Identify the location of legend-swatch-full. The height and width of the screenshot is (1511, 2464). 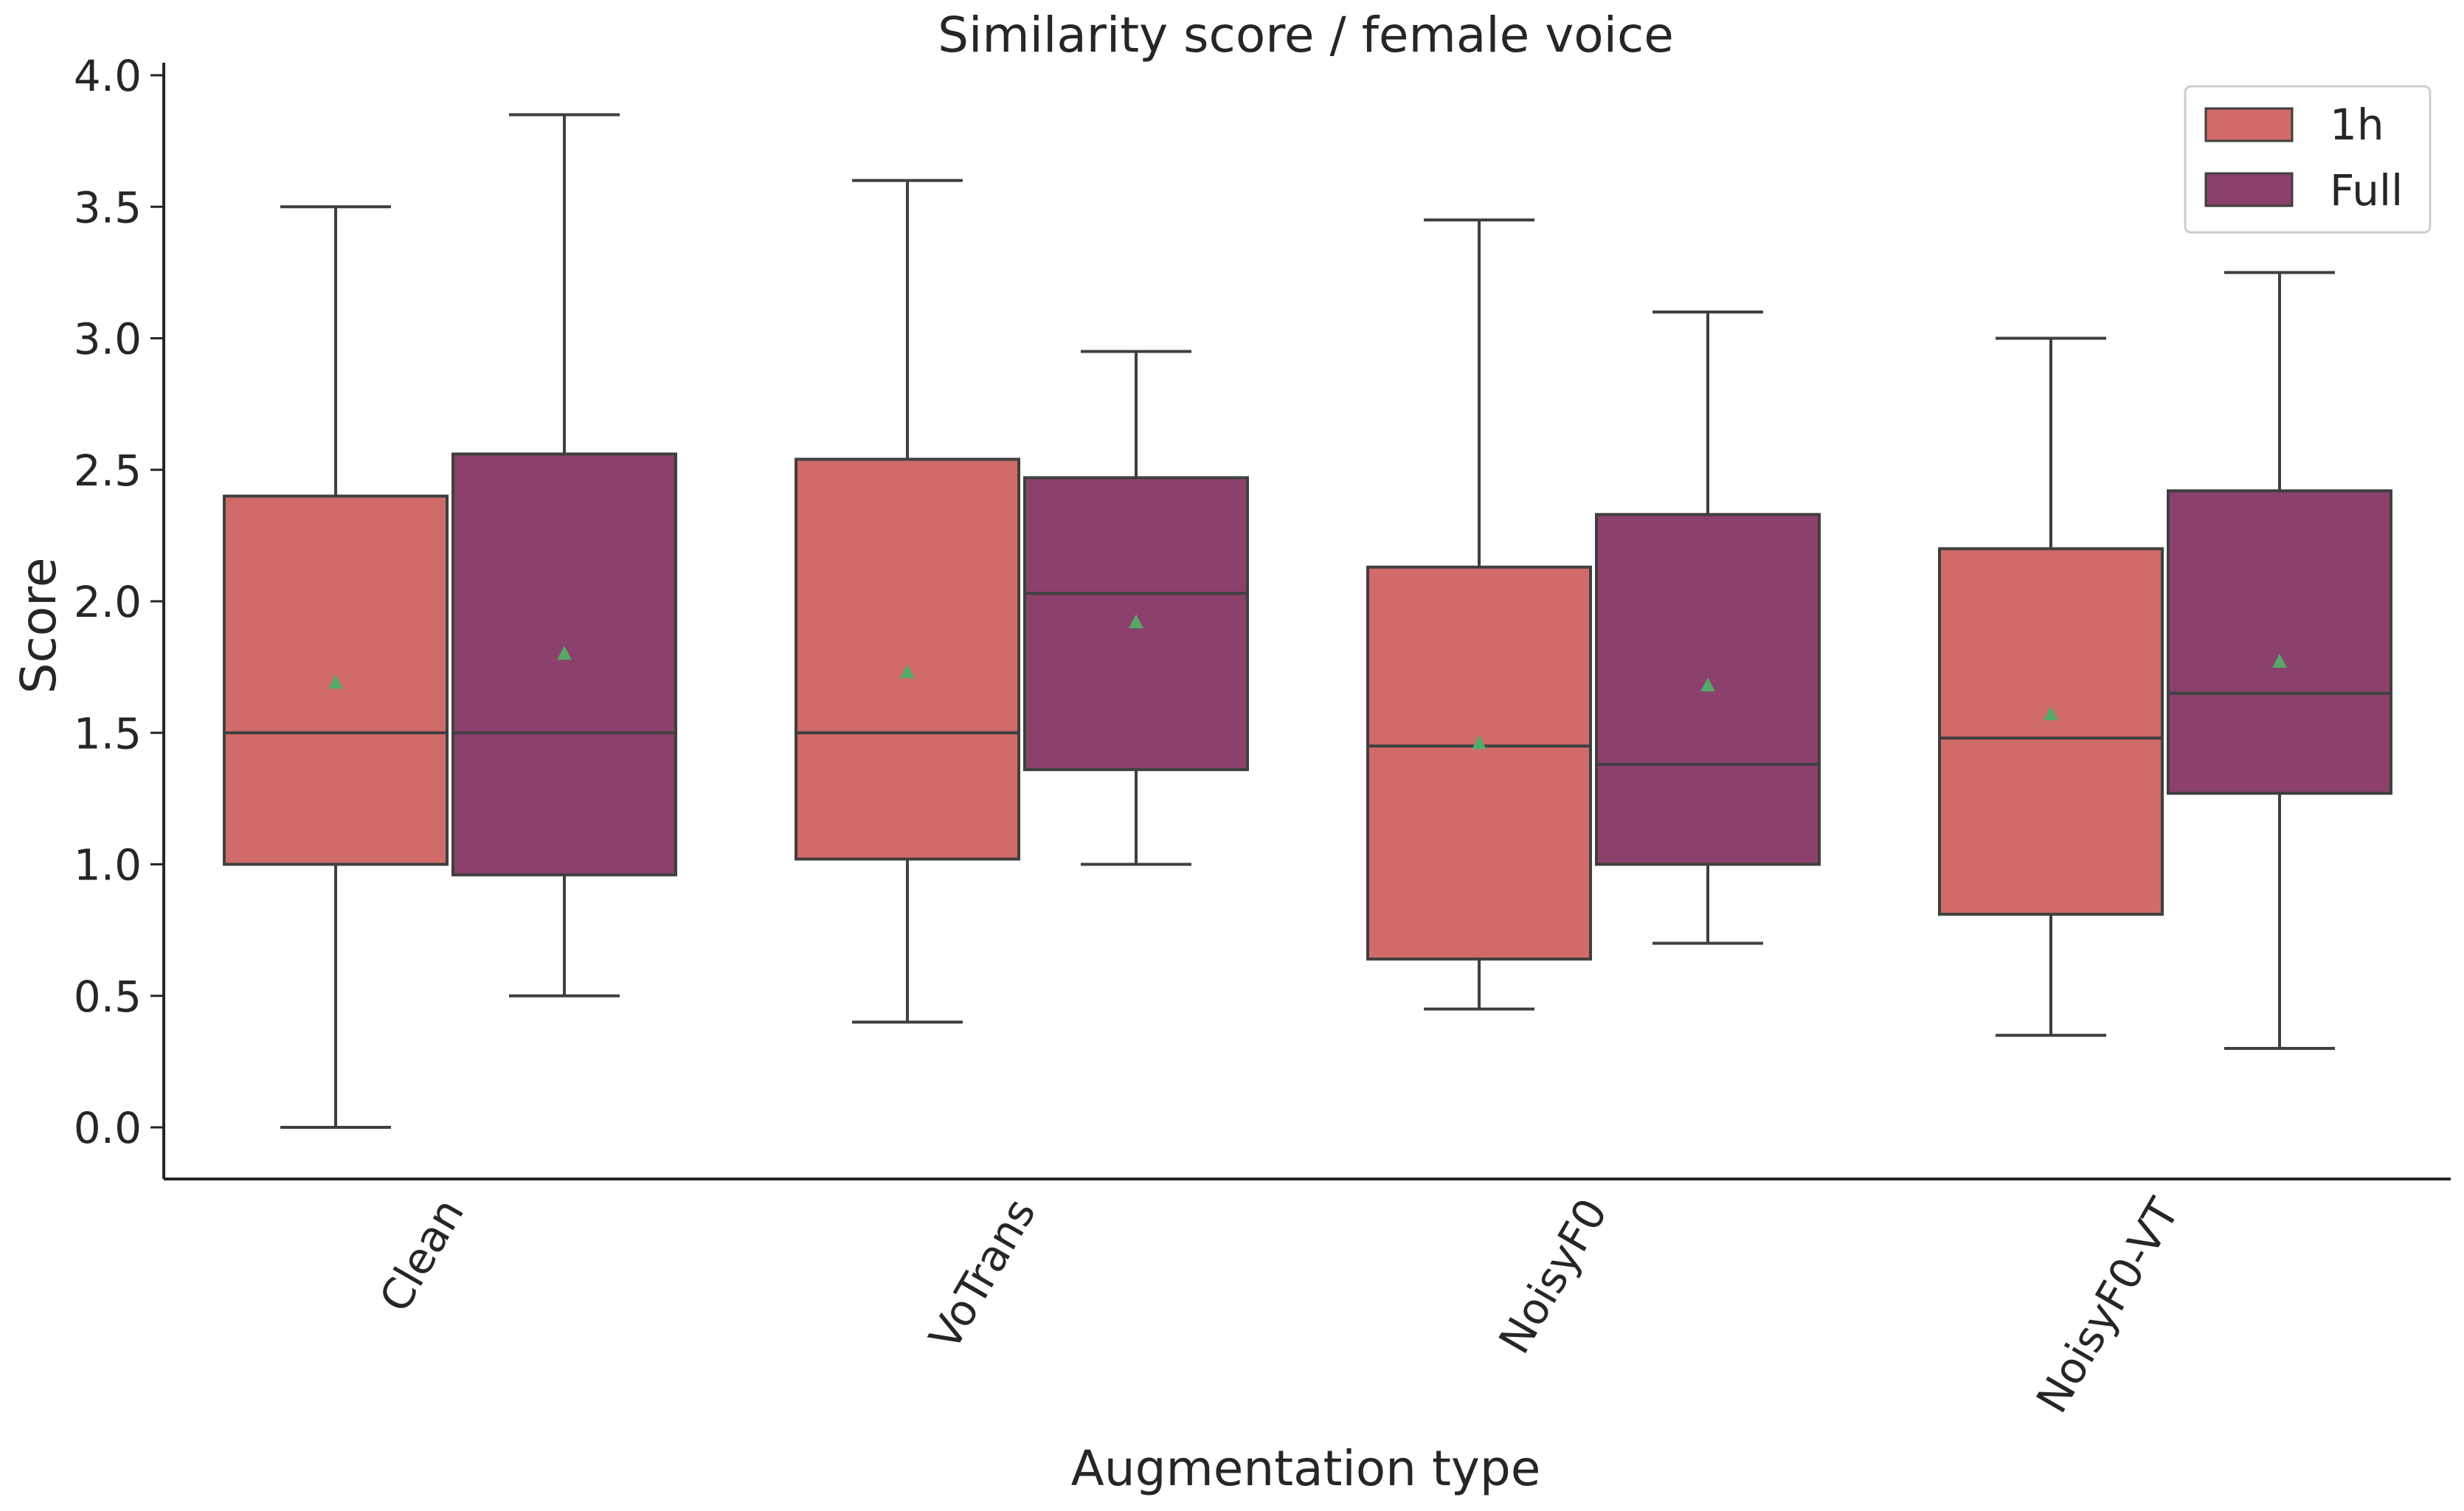
(2249, 189).